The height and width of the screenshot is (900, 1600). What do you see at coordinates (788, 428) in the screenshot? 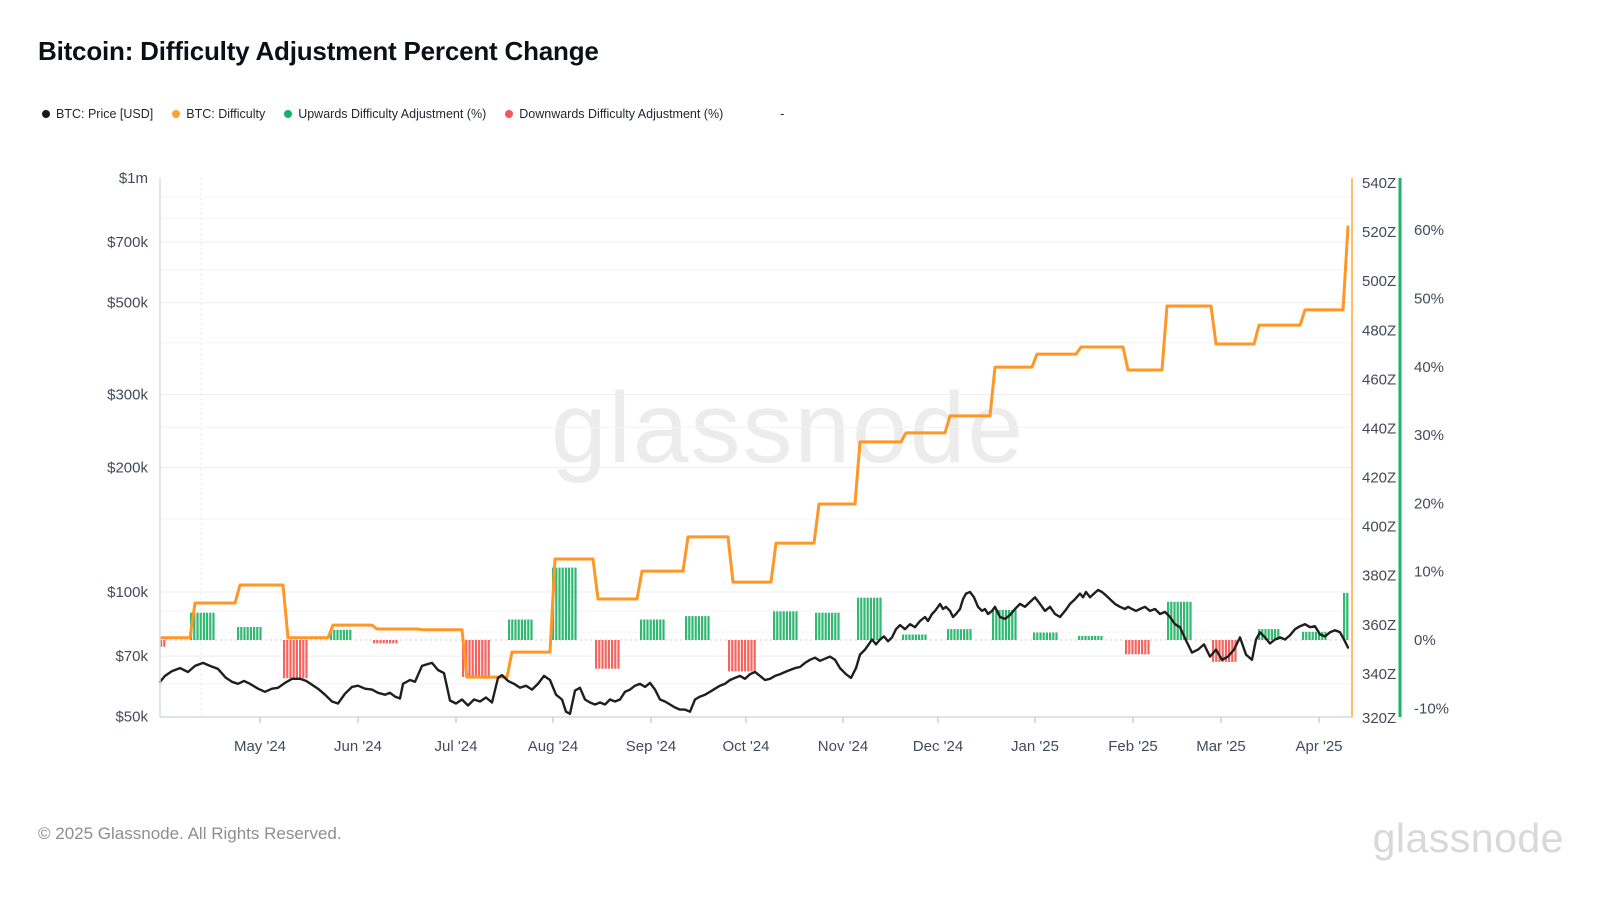
I see `glassnode-watermark: glassnode` at bounding box center [788, 428].